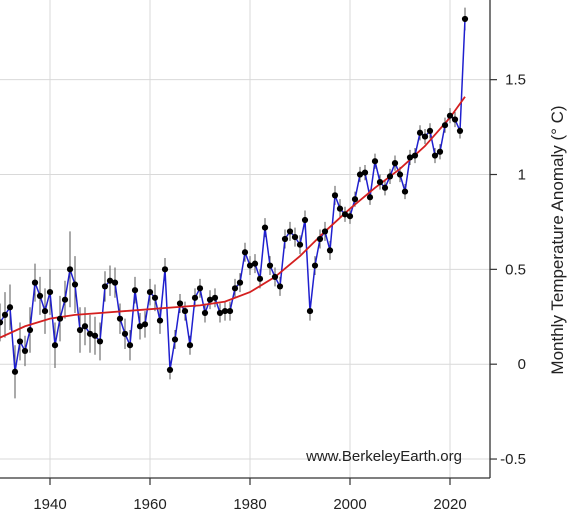 This screenshot has height=520, width=586. Describe the element at coordinates (515, 269) in the screenshot. I see `y-tick-label: 0.5` at that location.